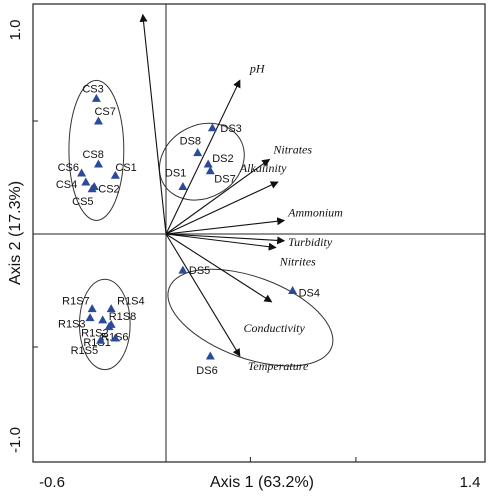 This screenshot has height=498, width=495. Describe the element at coordinates (92, 89) in the screenshot. I see `site-label-cs3: CS3` at that location.